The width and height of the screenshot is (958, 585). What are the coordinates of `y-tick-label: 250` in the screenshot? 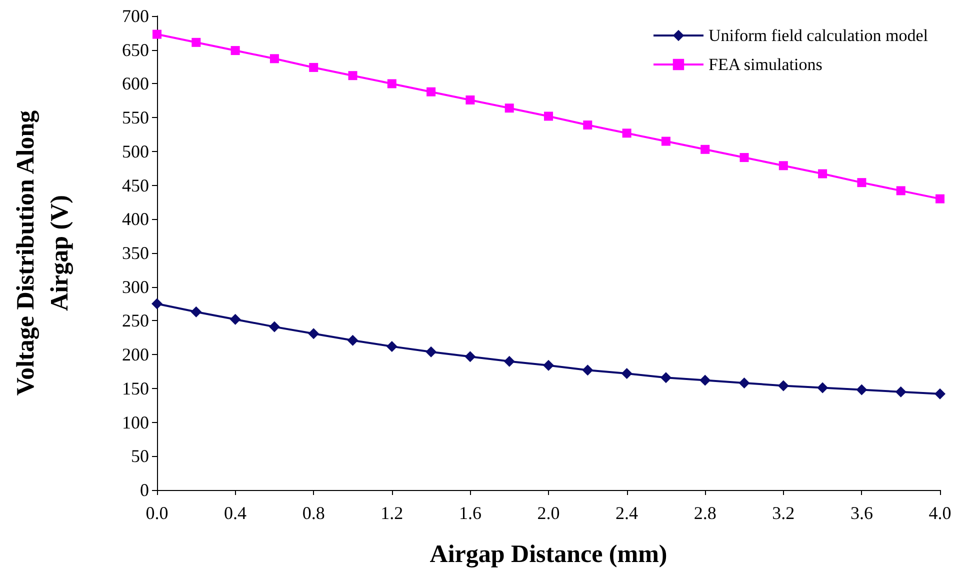 It's located at (135, 320).